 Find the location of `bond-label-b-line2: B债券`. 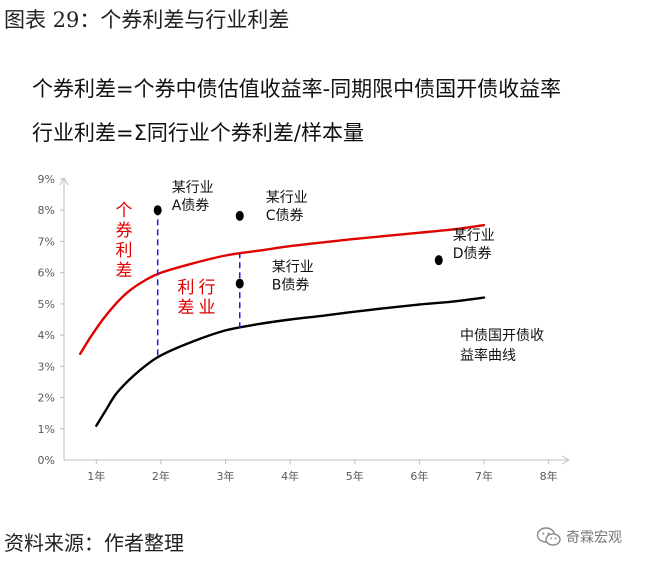

bond-label-b-line2: B债券 is located at coordinates (291, 286).